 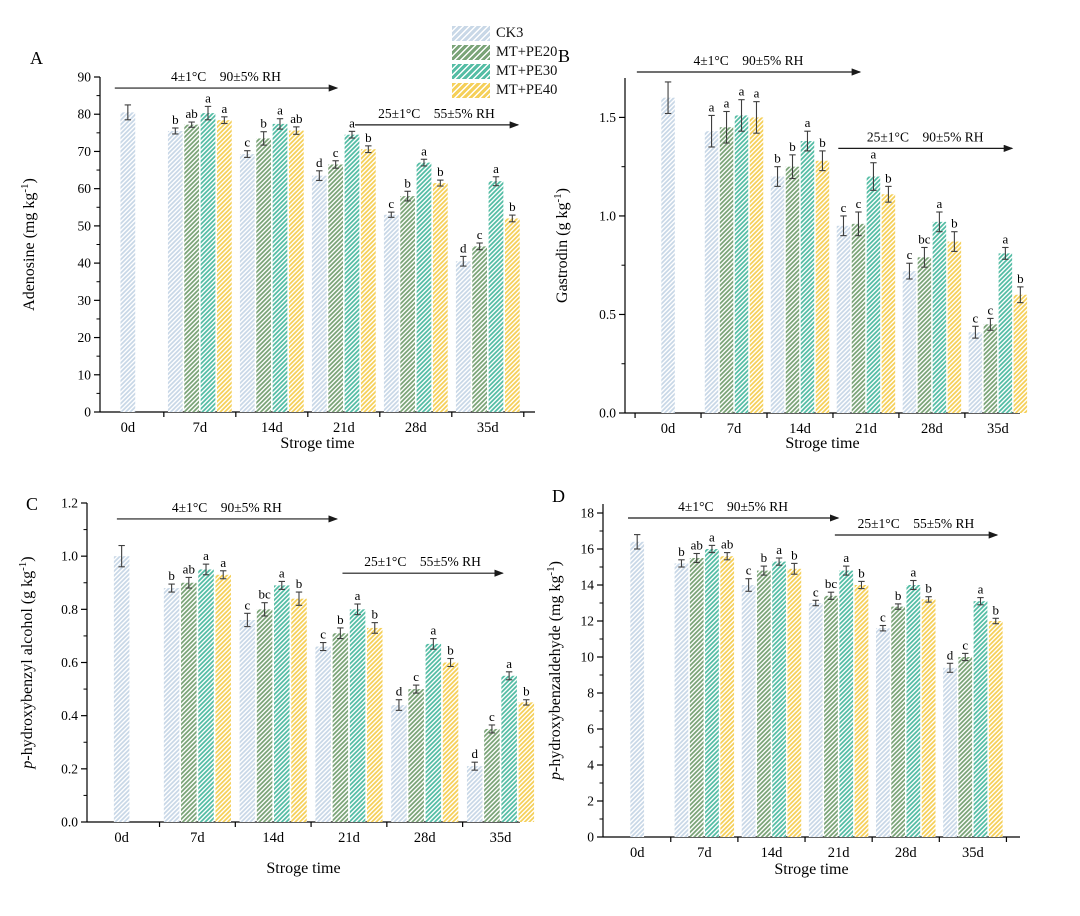 What do you see at coordinates (527, 52) in the screenshot?
I see `legend-label: MT+PE20` at bounding box center [527, 52].